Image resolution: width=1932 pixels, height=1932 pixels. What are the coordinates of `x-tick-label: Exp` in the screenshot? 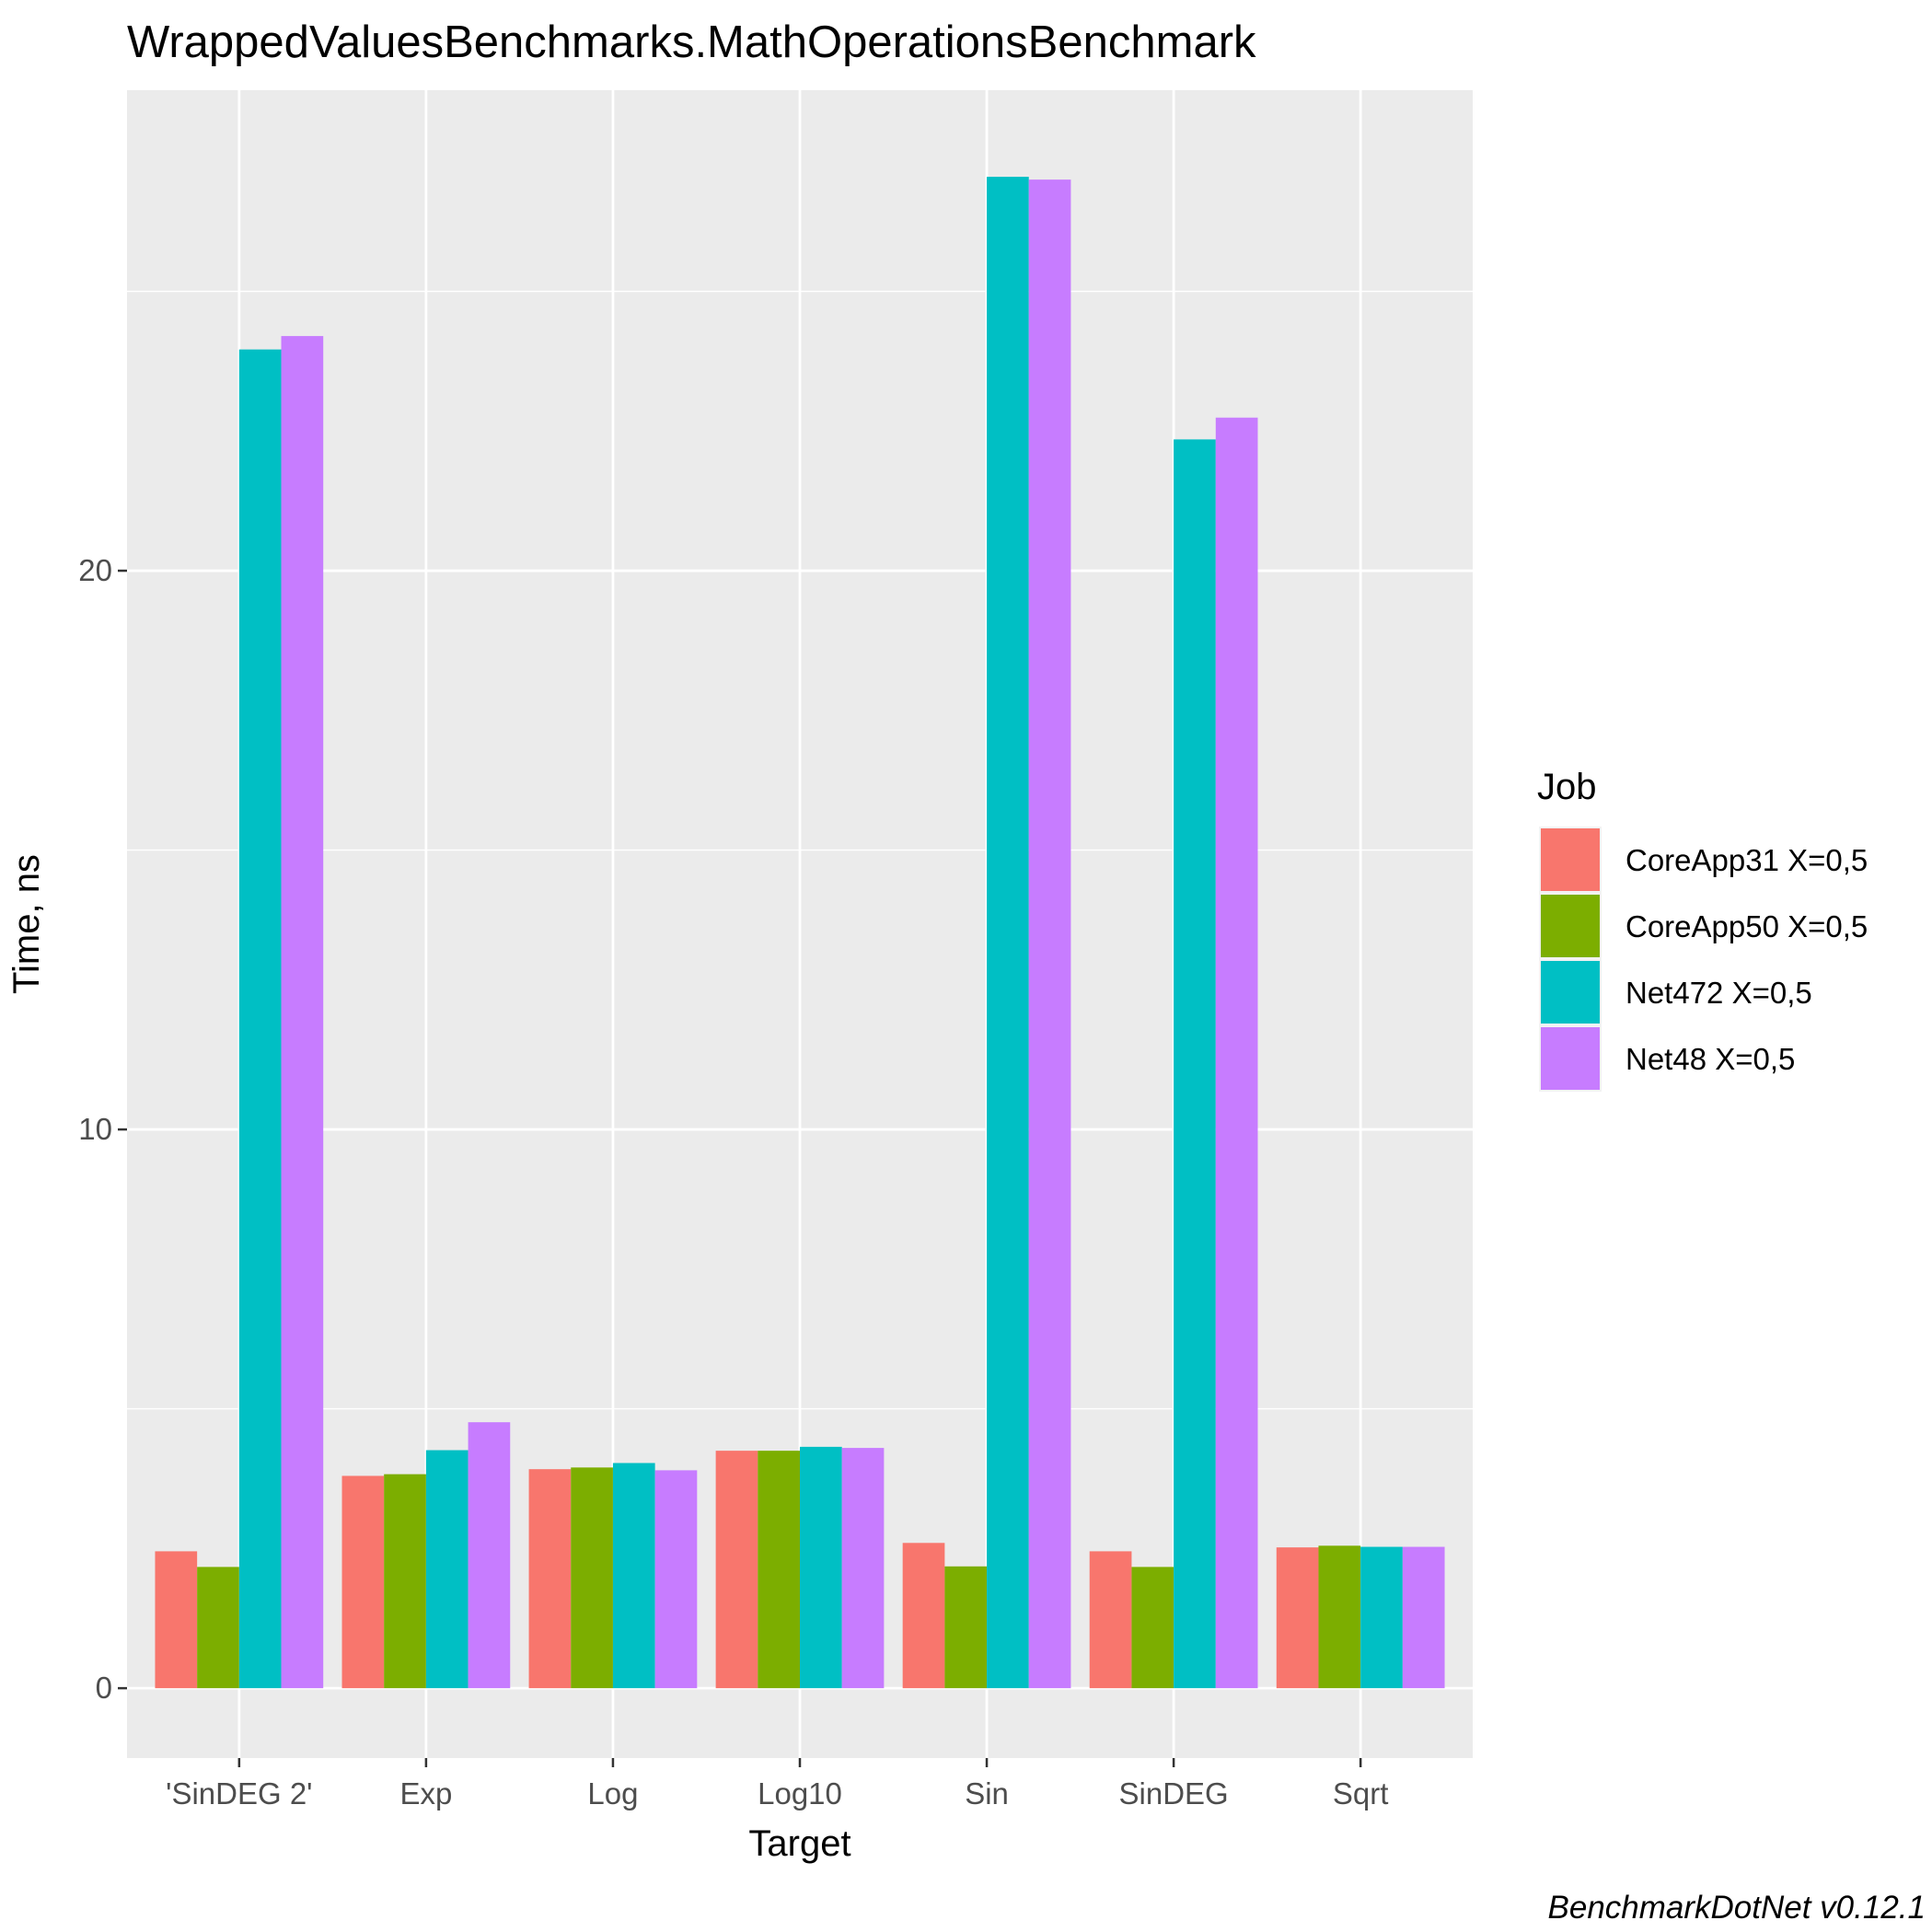 It's located at (426, 1794).